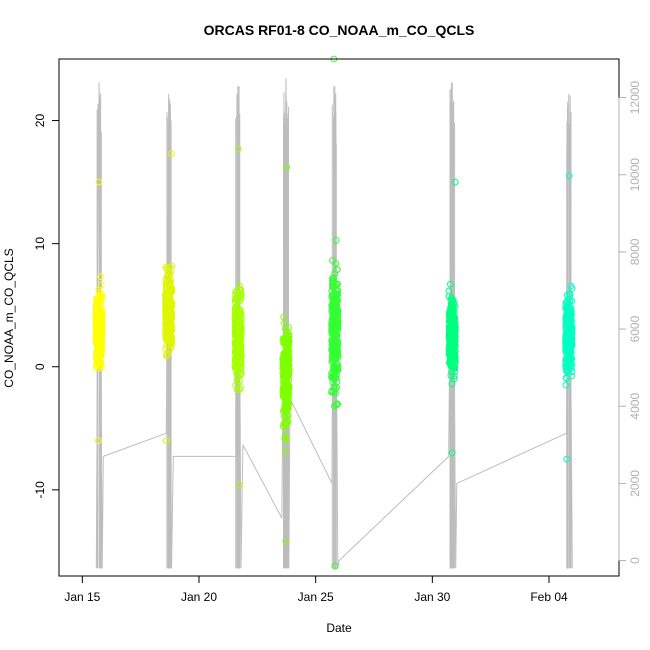 The width and height of the screenshot is (650, 650). I want to click on series-rf05, so click(335, 312).